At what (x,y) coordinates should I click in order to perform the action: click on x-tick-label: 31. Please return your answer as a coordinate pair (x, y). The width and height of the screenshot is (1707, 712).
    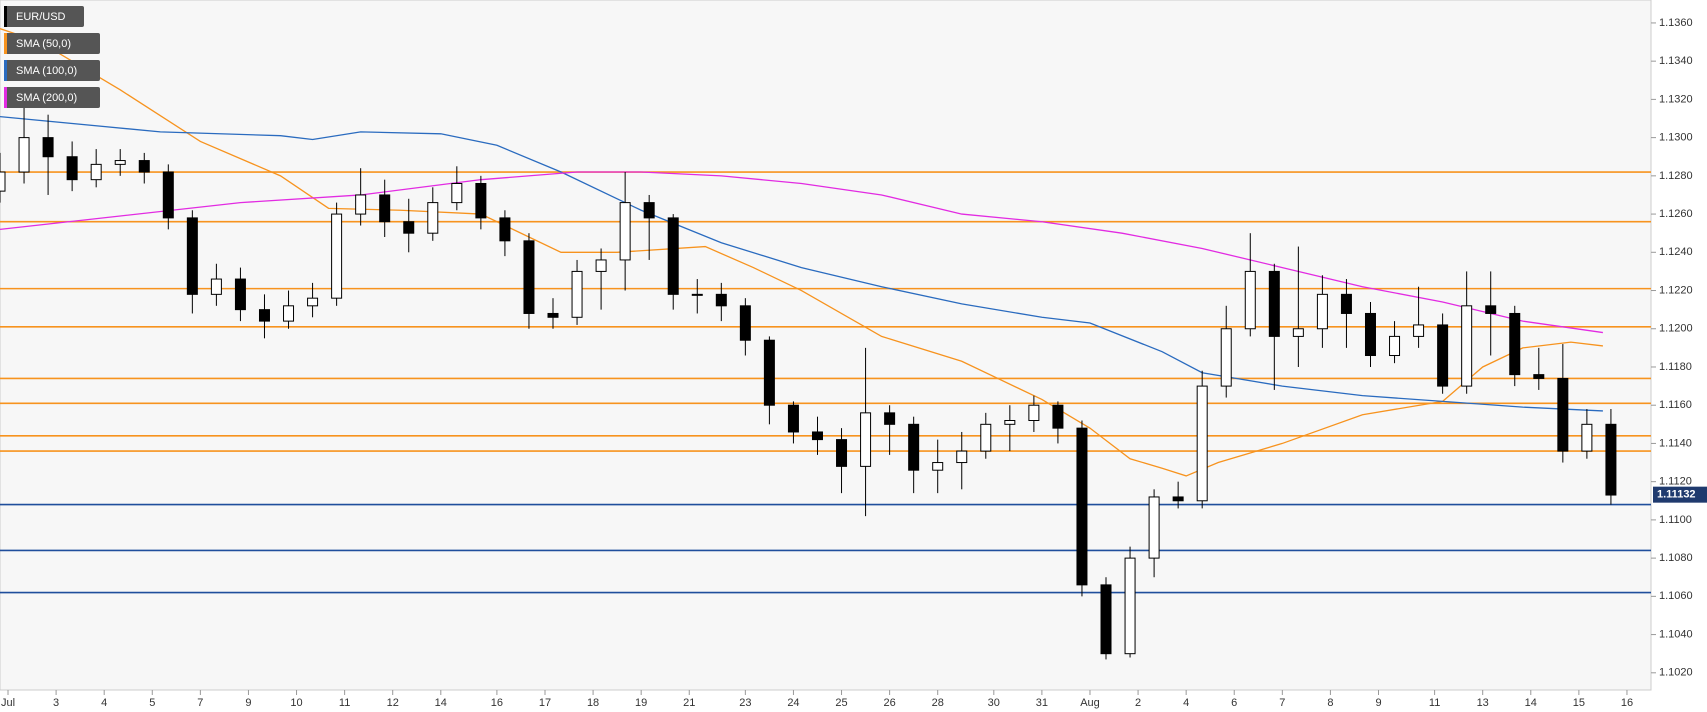
    Looking at the image, I should click on (1042, 703).